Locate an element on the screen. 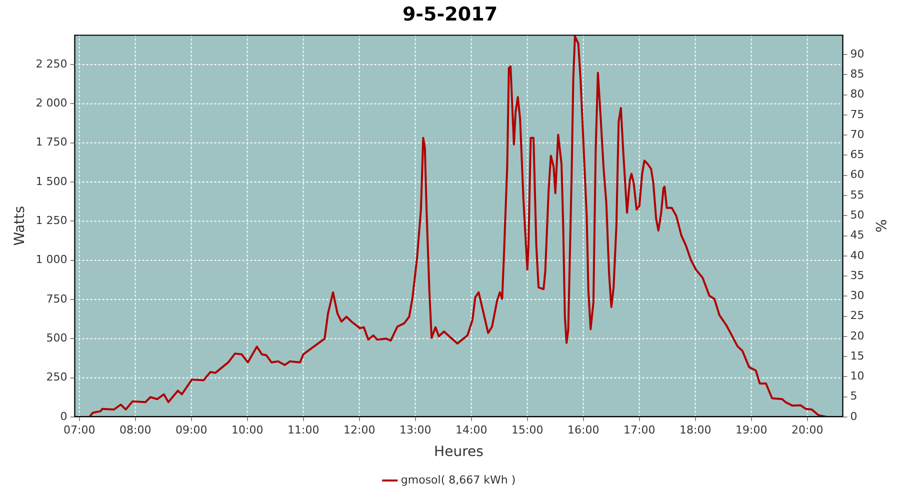 Image resolution: width=900 pixels, height=500 pixels. y2-axis-title: % is located at coordinates (880, 226).